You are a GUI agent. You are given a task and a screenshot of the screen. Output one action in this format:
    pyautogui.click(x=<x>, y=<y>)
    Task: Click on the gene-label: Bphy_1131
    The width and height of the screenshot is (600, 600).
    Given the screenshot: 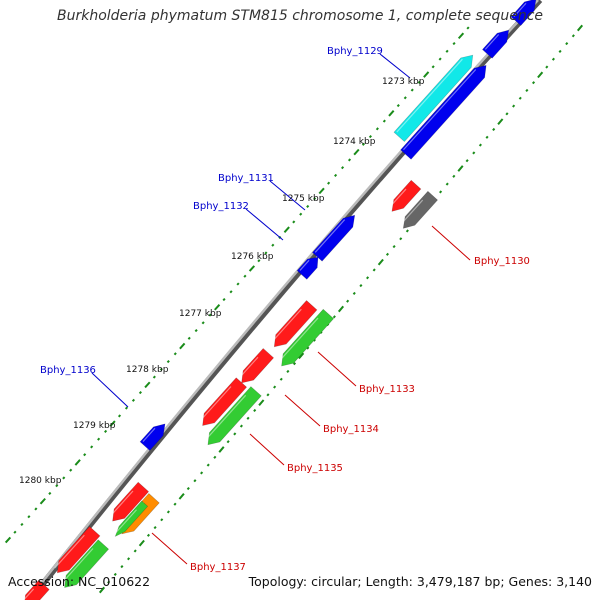 What is the action you would take?
    pyautogui.click(x=246, y=178)
    